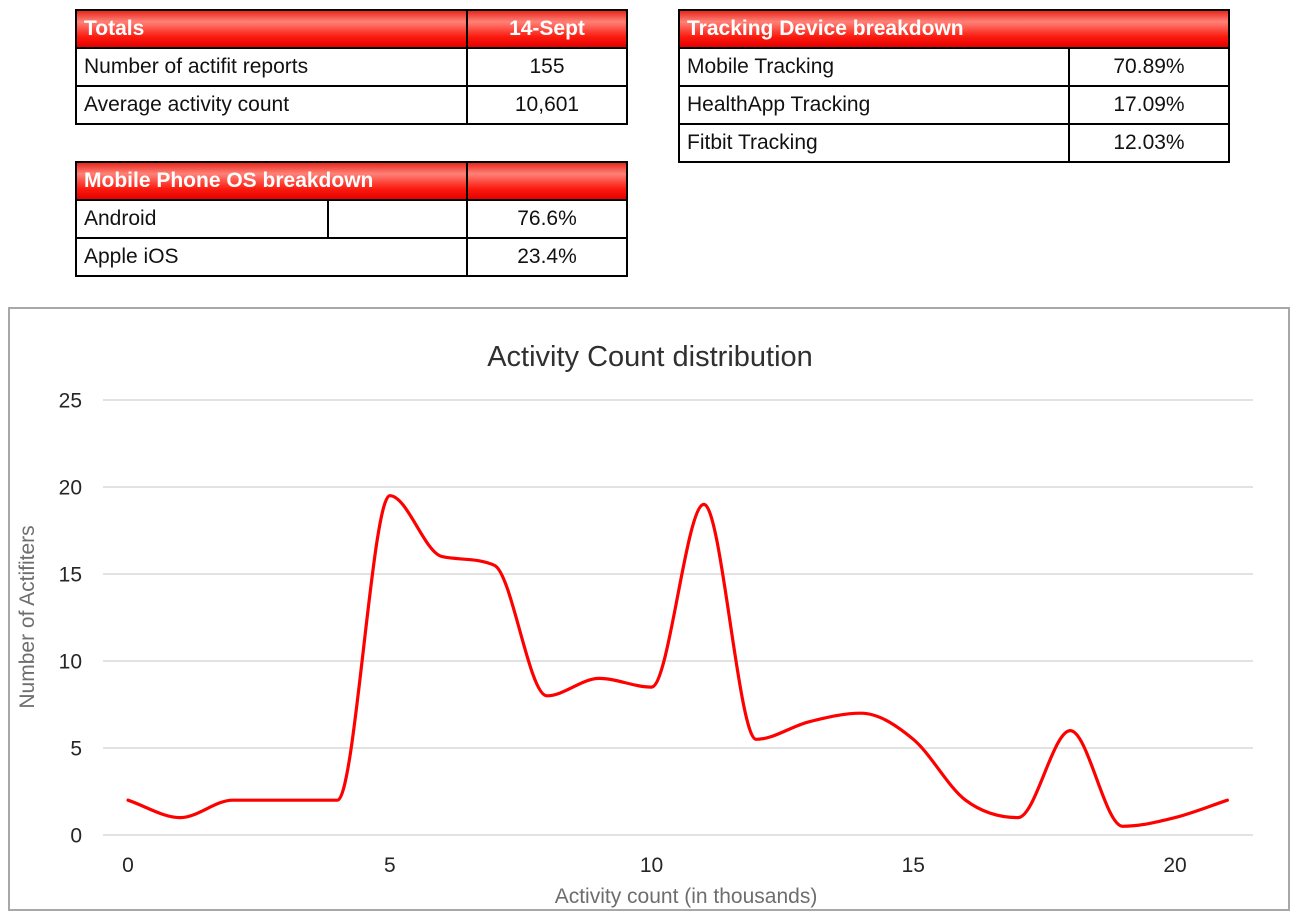  I want to click on totals-average-value: 10,601, so click(547, 104).